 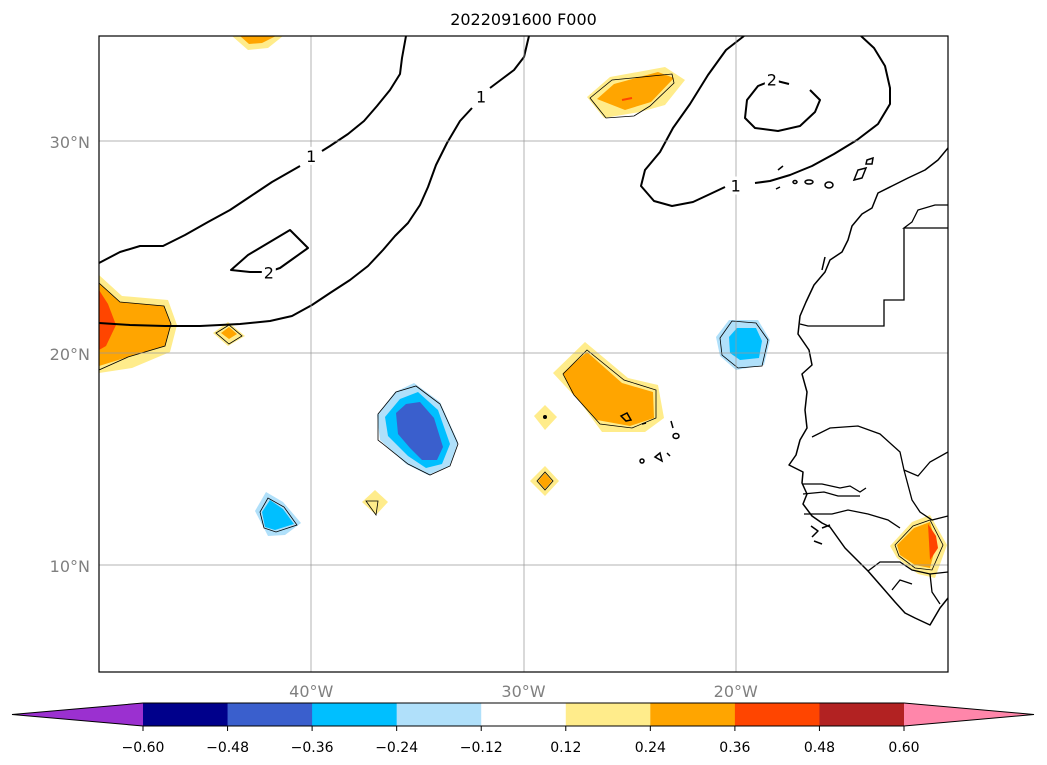 I want to click on lon-label-2: 20°W, so click(x=736, y=691).